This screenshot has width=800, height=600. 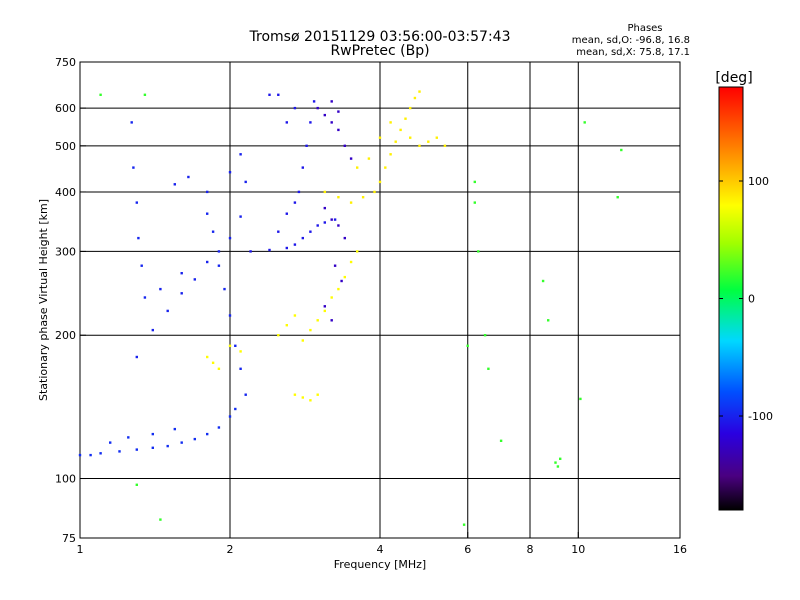 What do you see at coordinates (230, 549) in the screenshot?
I see `x-tick-label: 2` at bounding box center [230, 549].